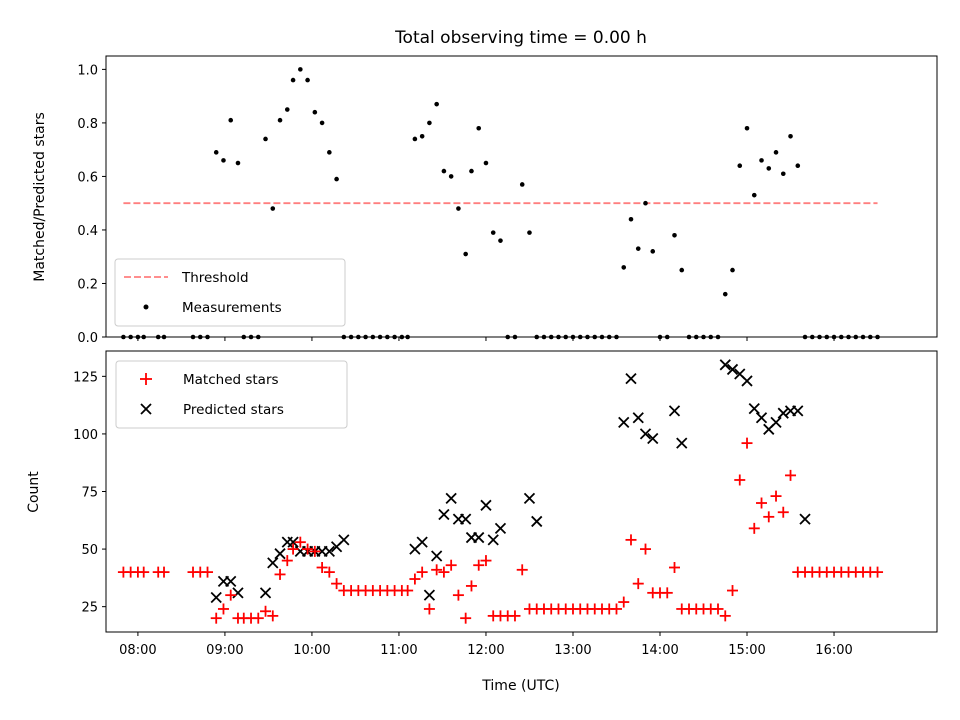 This screenshot has width=960, height=720. Describe the element at coordinates (146, 379) in the screenshot. I see `legend-matched-swatch` at that location.